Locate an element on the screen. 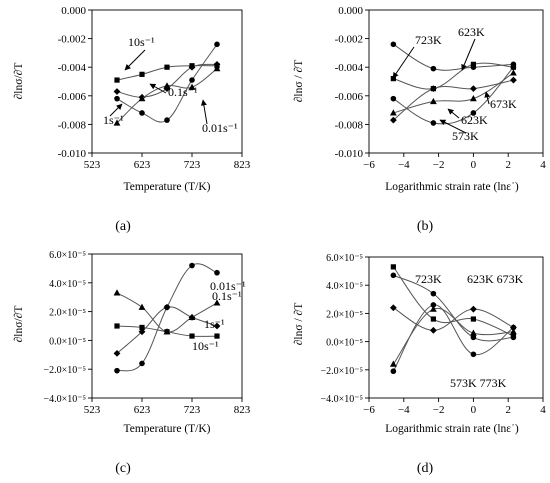  y-axis-title: ∂lnσ/∂T is located at coordinates (19, 81).